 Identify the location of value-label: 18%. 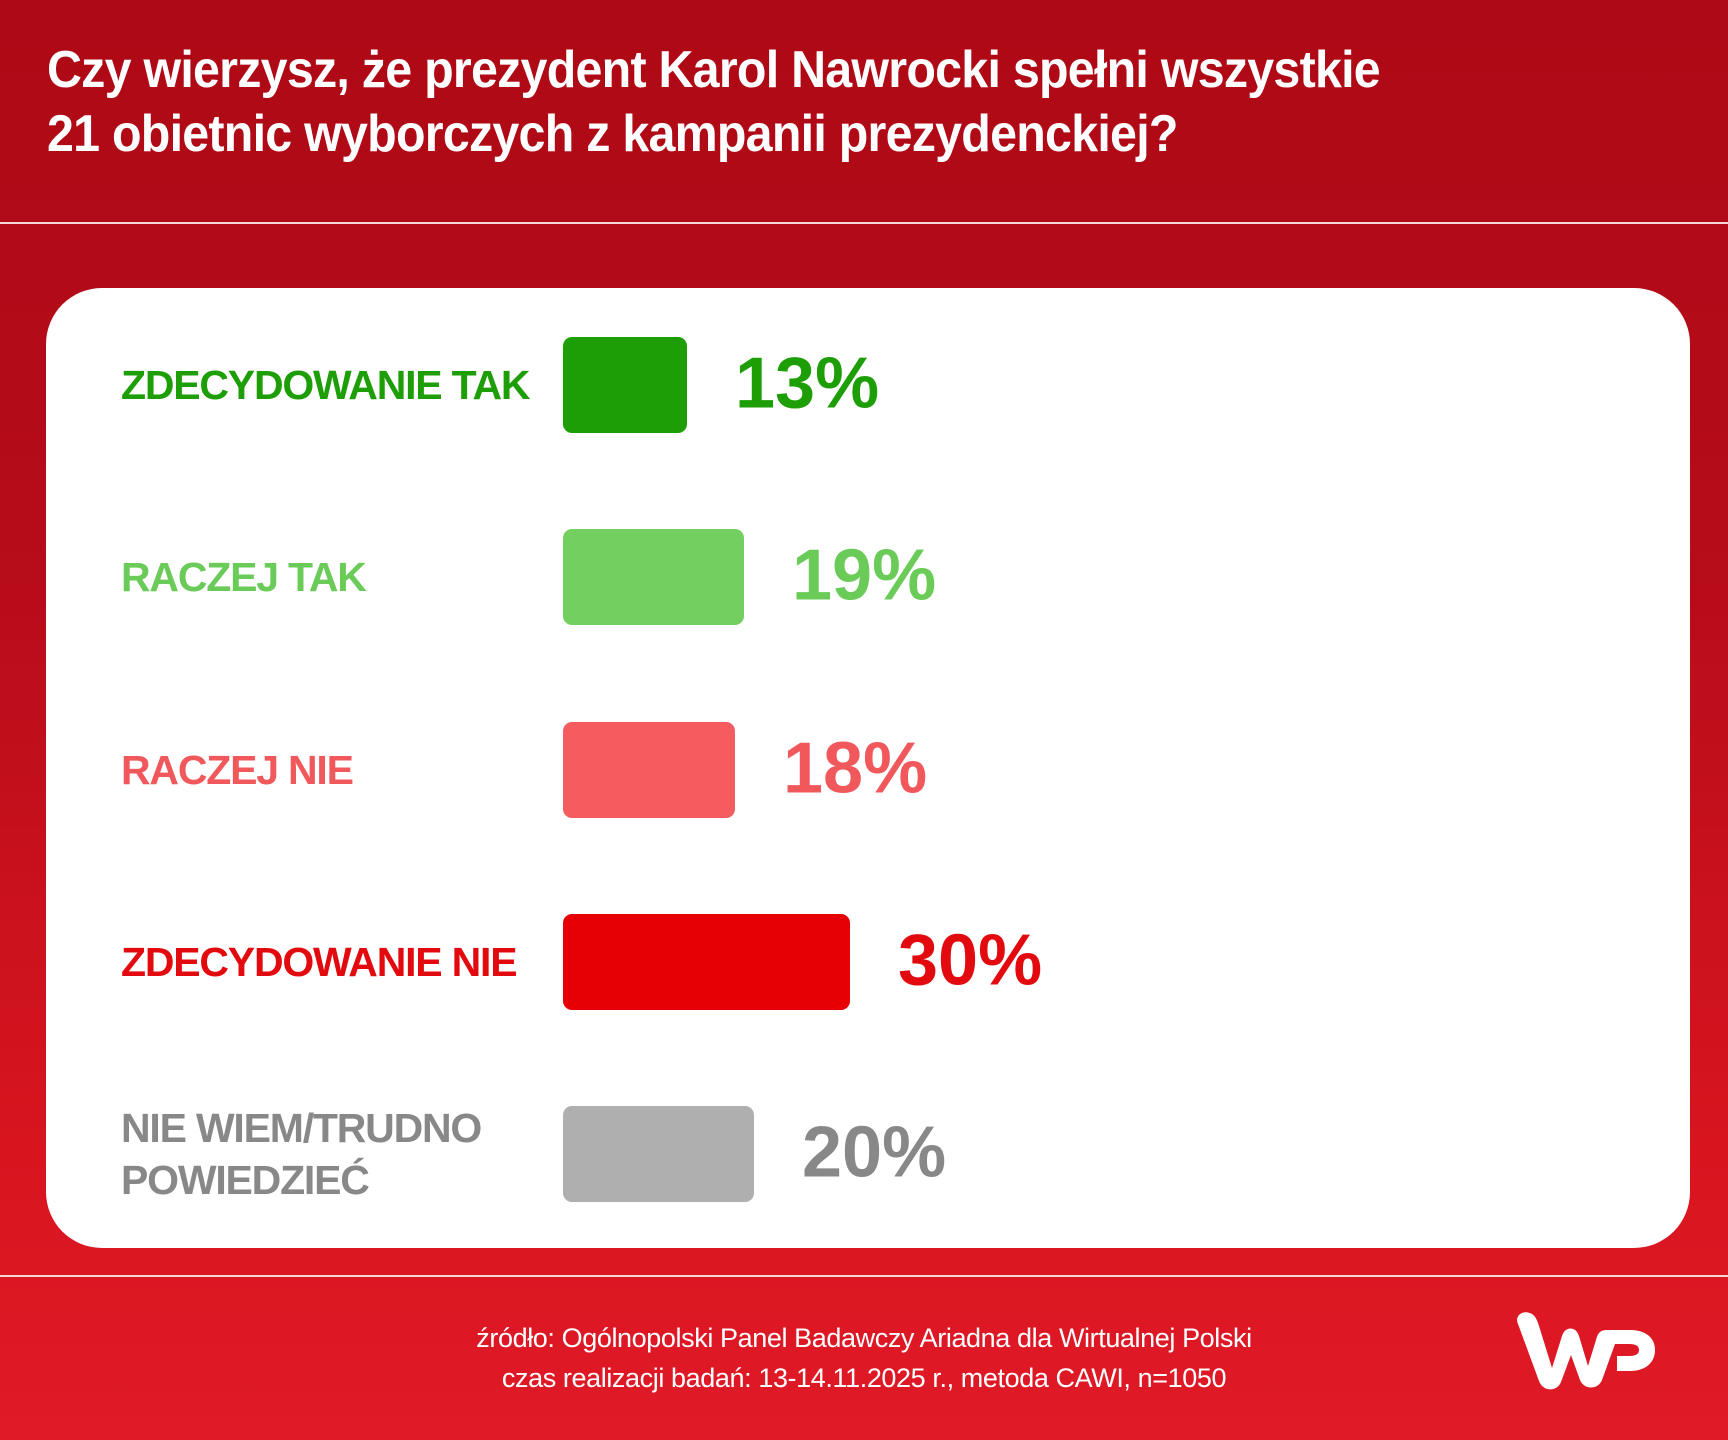
(855, 768).